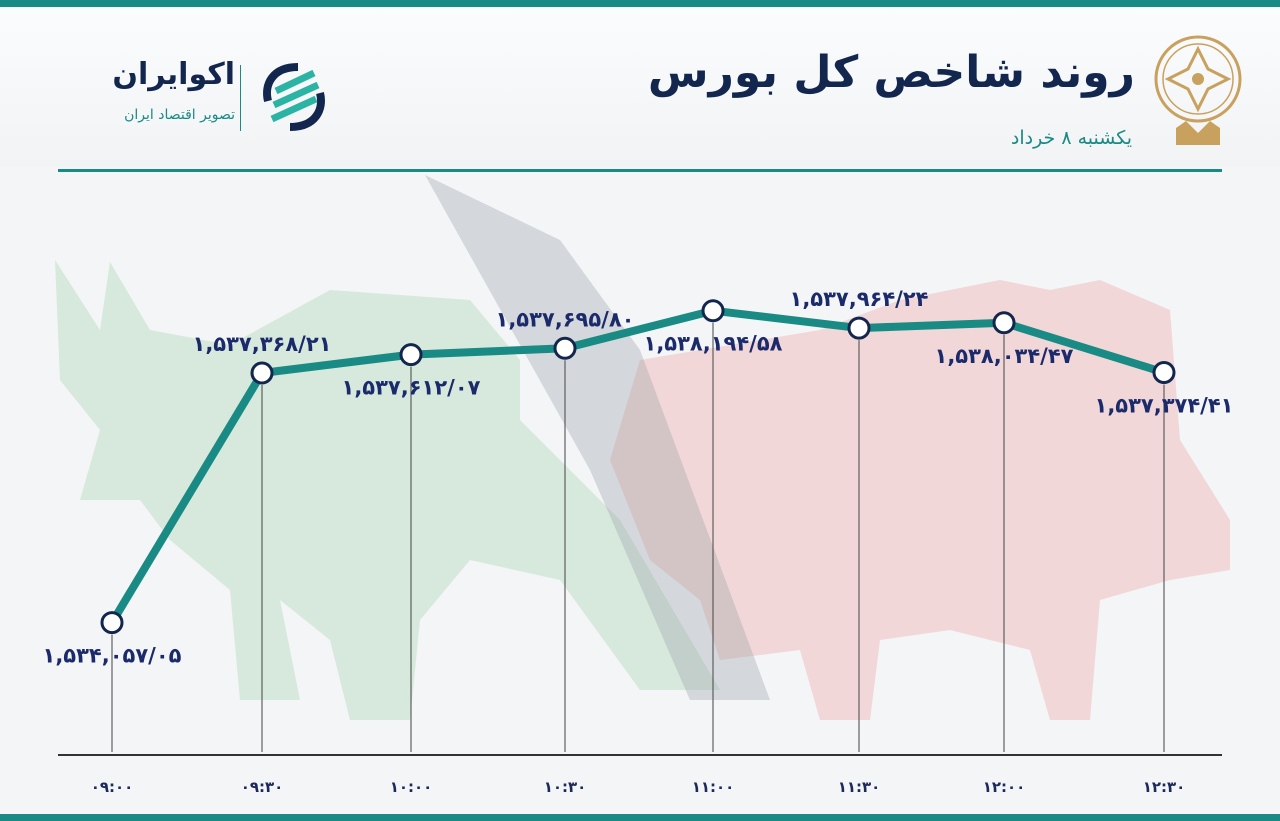  I want to click on brand-logo: اکوایران تصویر اقتصاد ایران, so click(200, 95).